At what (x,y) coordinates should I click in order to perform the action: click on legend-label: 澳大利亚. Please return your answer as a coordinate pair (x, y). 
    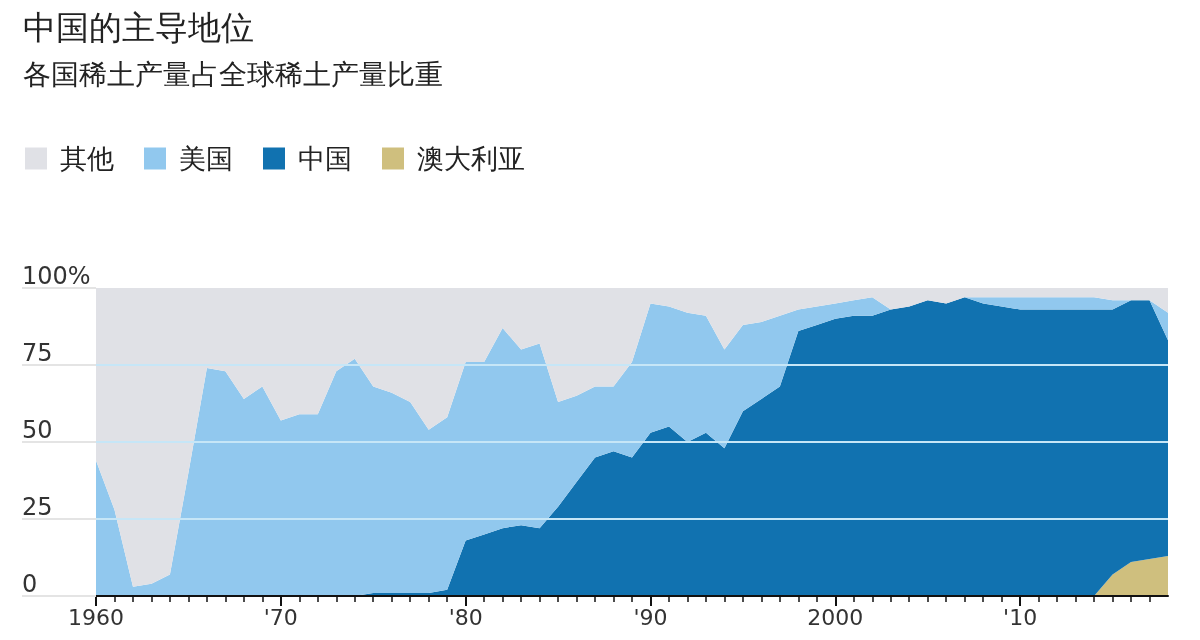
    Looking at the image, I should click on (471, 158).